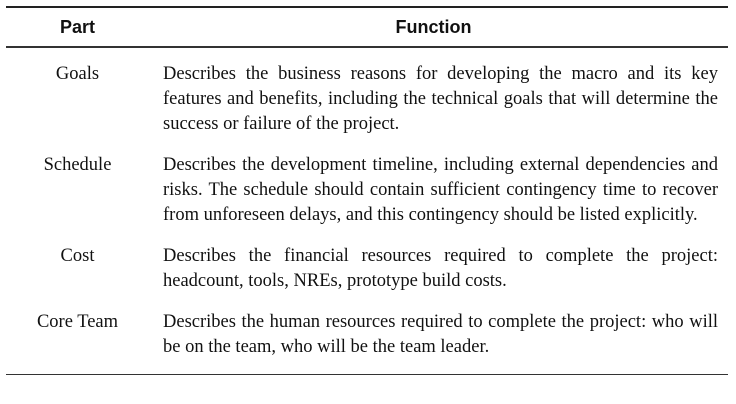 This screenshot has width=736, height=404. Describe the element at coordinates (77, 256) in the screenshot. I see `row-part-label: Cost` at that location.